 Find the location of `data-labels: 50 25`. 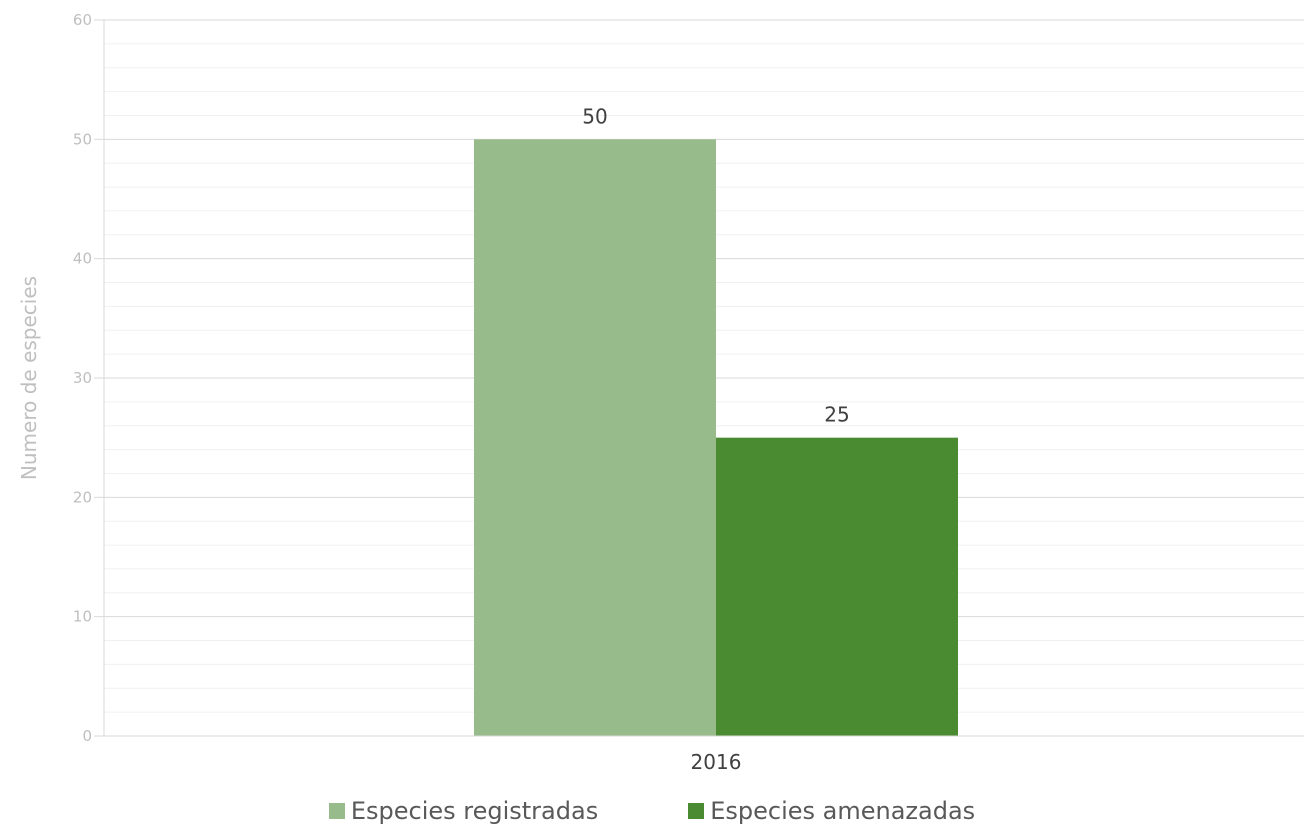

data-labels: 50 25 is located at coordinates (715, 265).